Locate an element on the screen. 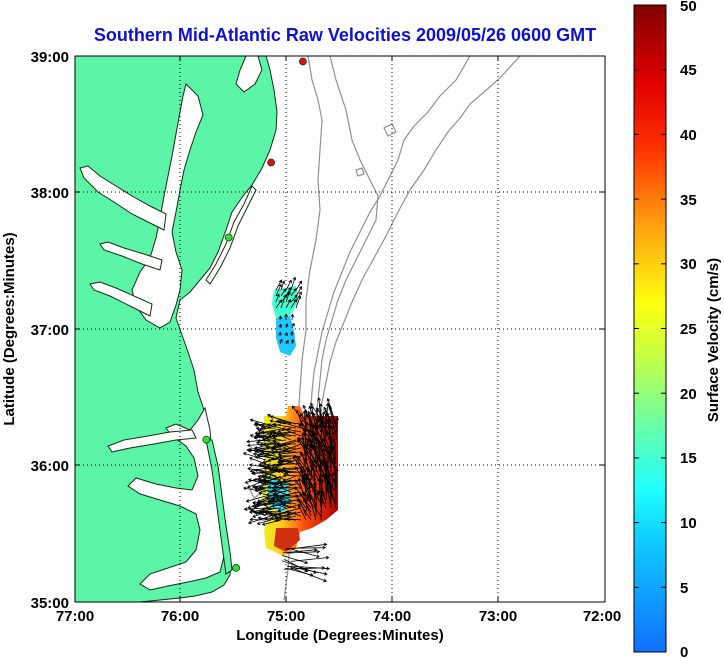 This screenshot has width=724, height=659. x-tick-labels: 77:00 76:00 75:00 74:00 73:00 72:00 is located at coordinates (338, 616).